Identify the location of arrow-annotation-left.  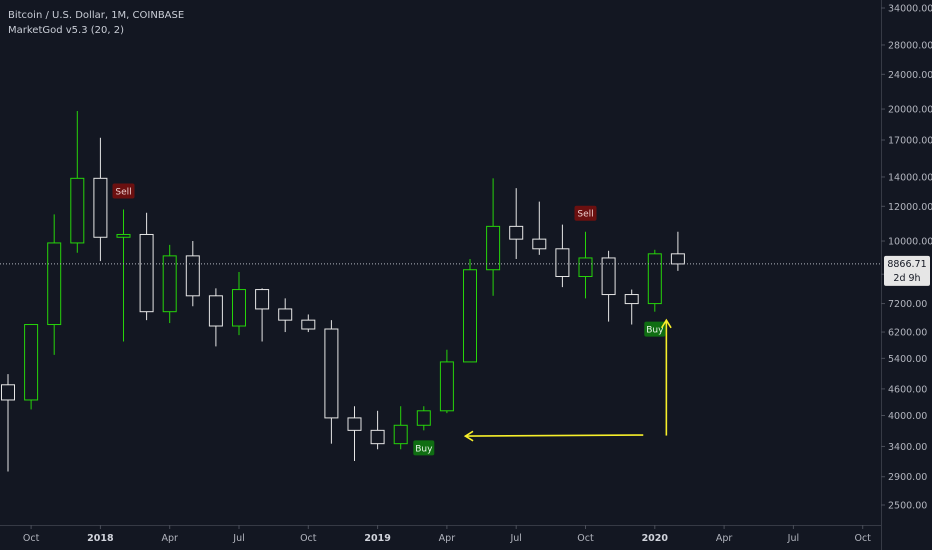
(553, 436).